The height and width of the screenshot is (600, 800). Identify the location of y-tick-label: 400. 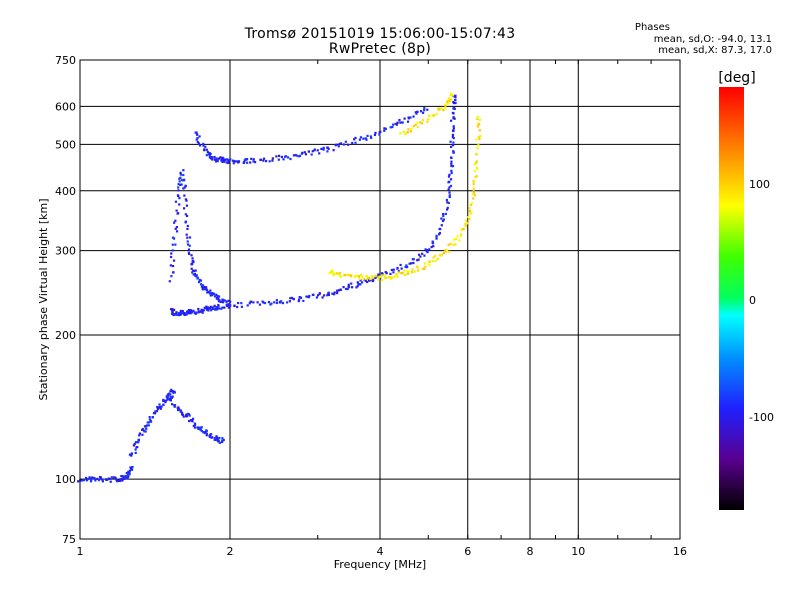
(65, 191).